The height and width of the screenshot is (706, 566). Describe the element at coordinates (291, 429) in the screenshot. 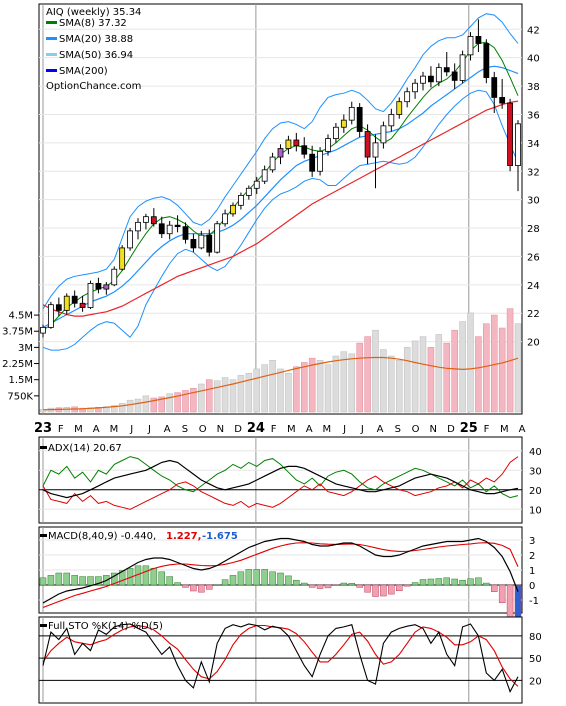

I see `month-label-14: M` at that location.